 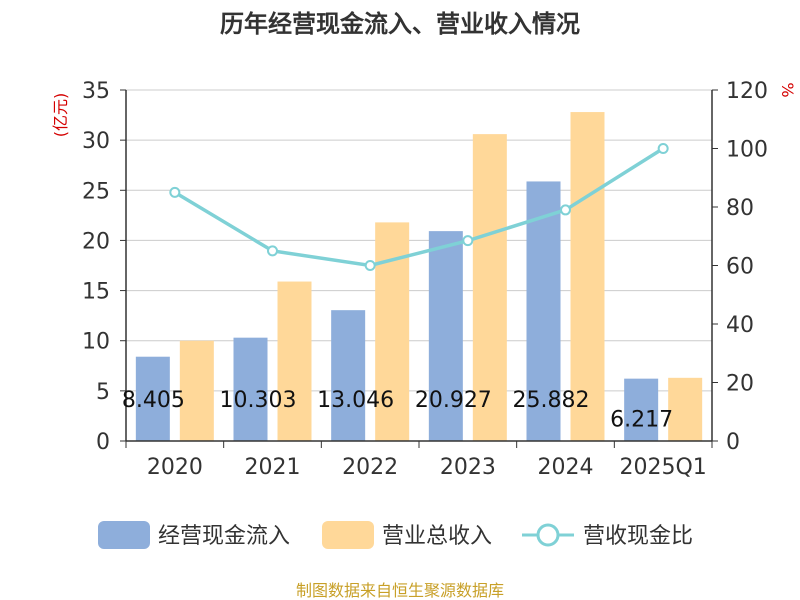 What do you see at coordinates (747, 150) in the screenshot?
I see `right-tick-label: 100` at bounding box center [747, 150].